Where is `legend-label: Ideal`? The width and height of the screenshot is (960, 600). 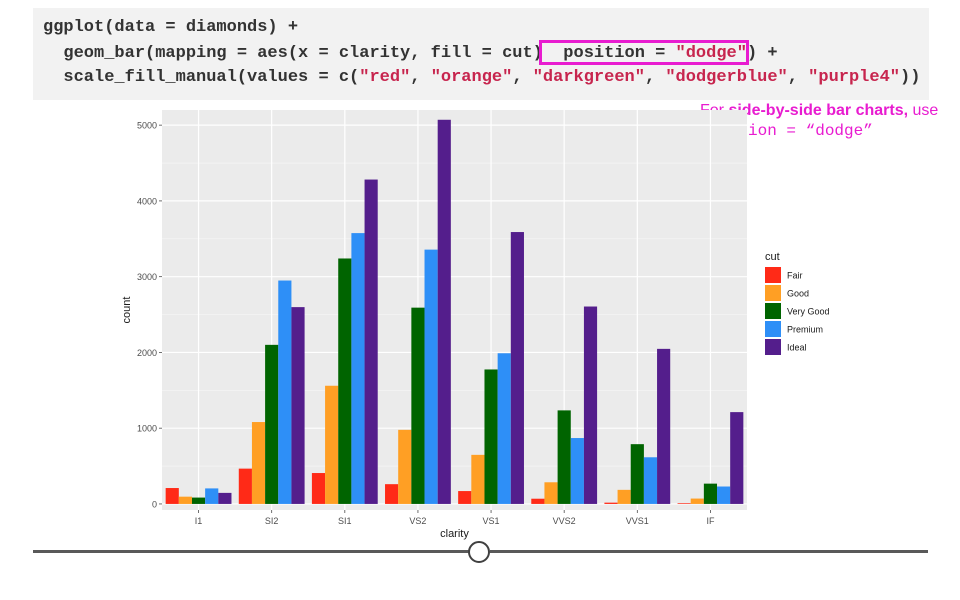
legend-label: Ideal is located at coordinates (797, 348).